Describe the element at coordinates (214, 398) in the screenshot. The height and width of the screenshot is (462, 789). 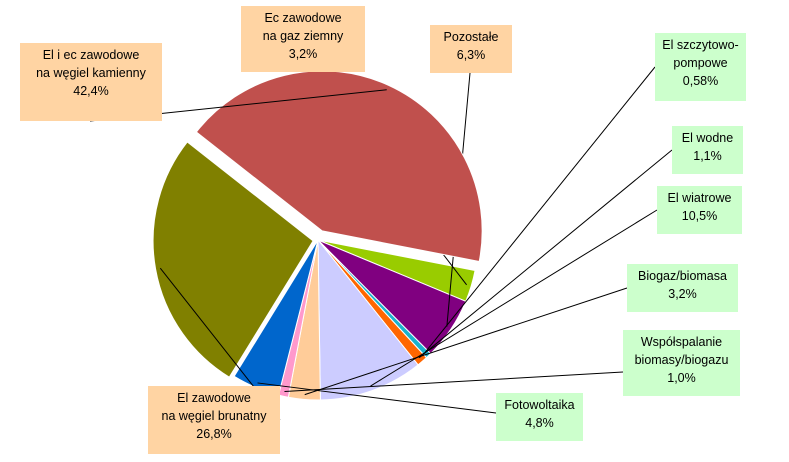
I see `data-label-text: El zawodowe` at that location.